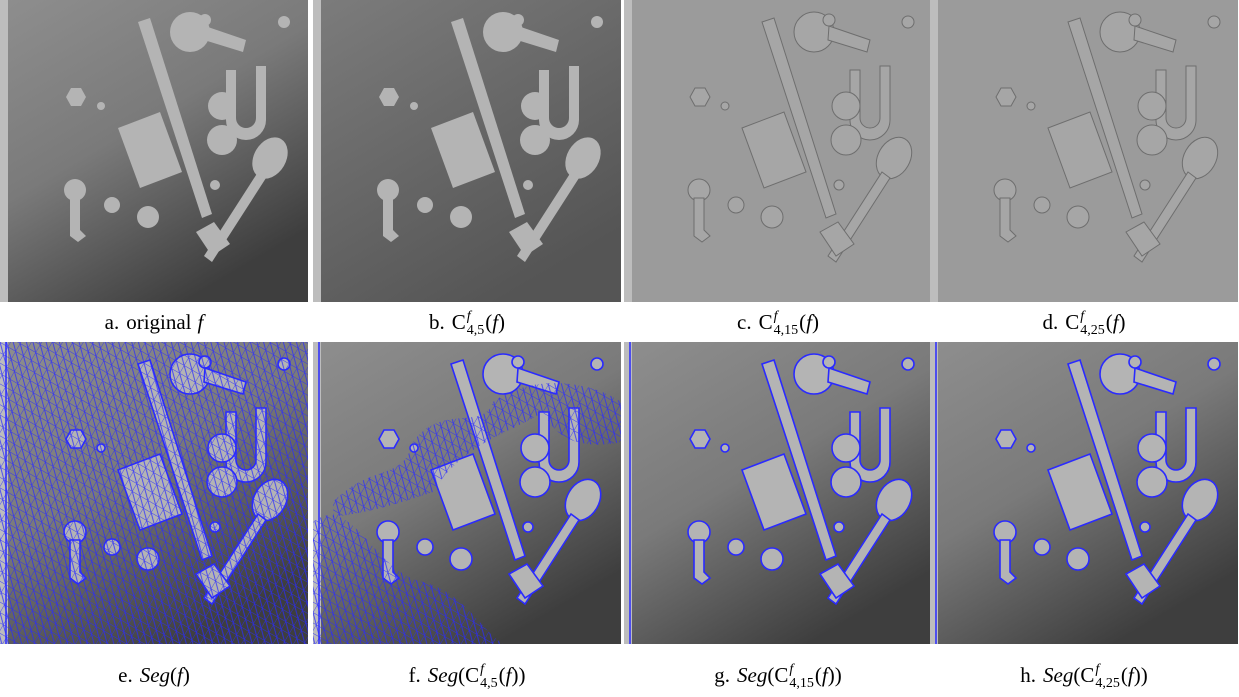 This screenshot has height=697, width=1239. I want to click on caption-text: d., so click(1050, 322).